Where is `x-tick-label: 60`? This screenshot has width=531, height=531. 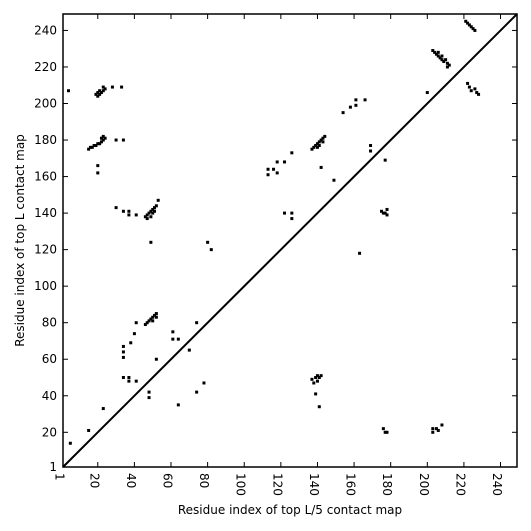
x-tick-label: 60 is located at coordinates (168, 480).